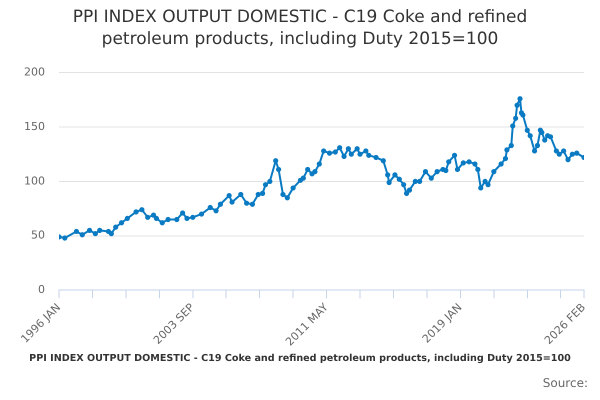 The height and width of the screenshot is (400, 600). What do you see at coordinates (41, 289) in the screenshot?
I see `y-tick-label: 0` at bounding box center [41, 289].